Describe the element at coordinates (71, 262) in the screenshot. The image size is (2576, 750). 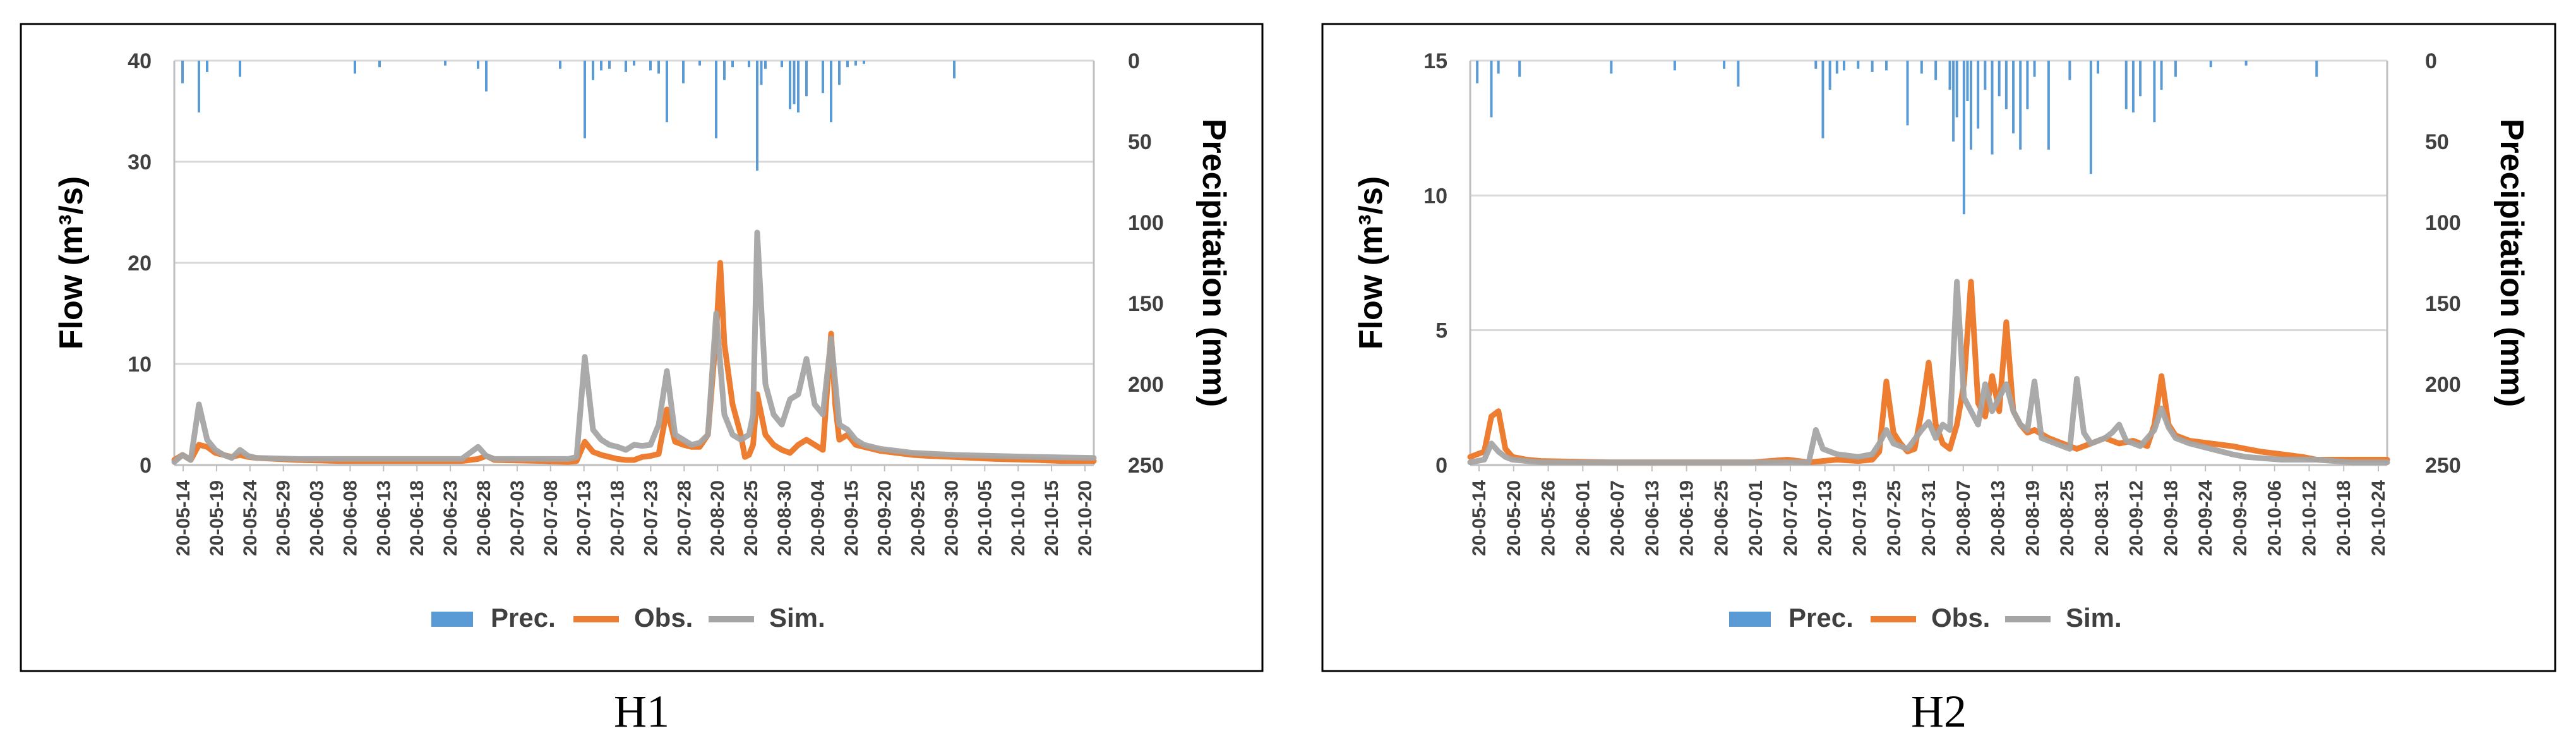
I see `y-axis-title: Flow (m³/s)` at that location.